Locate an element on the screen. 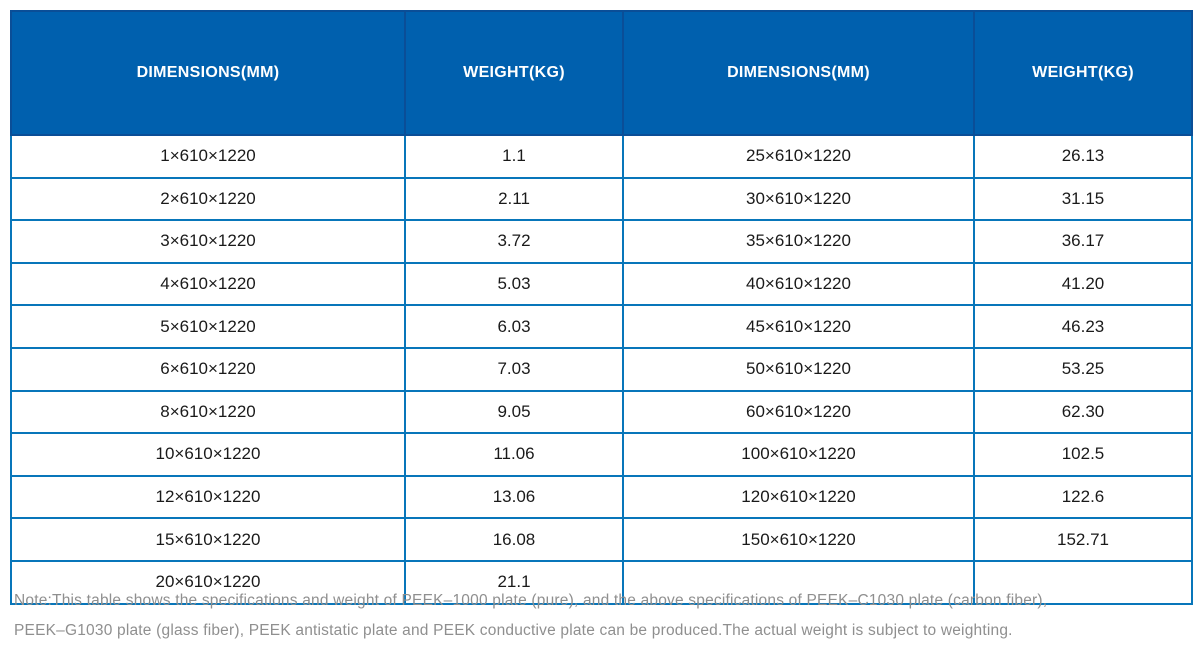 The width and height of the screenshot is (1200, 648). dimensions-cell: 50×610×1220 is located at coordinates (798, 369).